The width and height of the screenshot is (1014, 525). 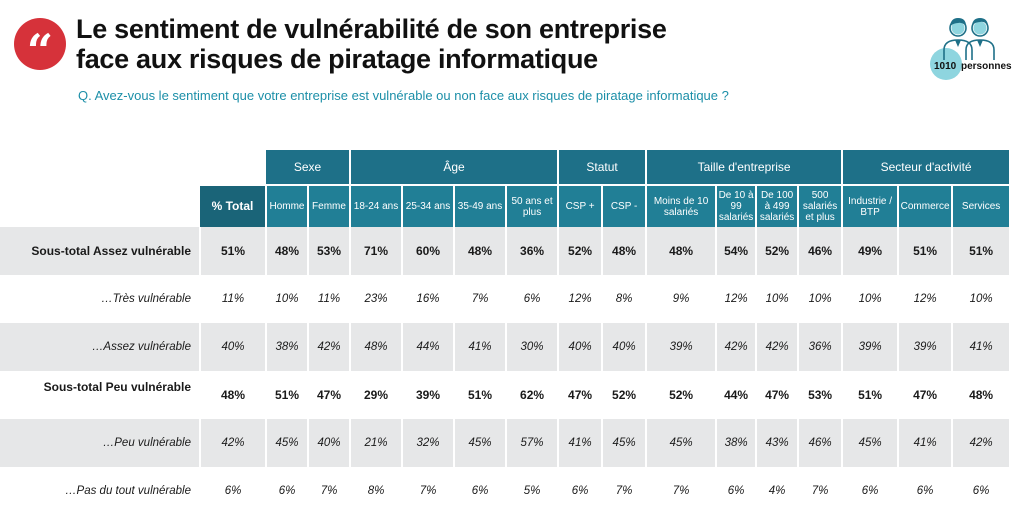 What do you see at coordinates (927, 167) in the screenshot?
I see `group-header: Secteur d'activité` at bounding box center [927, 167].